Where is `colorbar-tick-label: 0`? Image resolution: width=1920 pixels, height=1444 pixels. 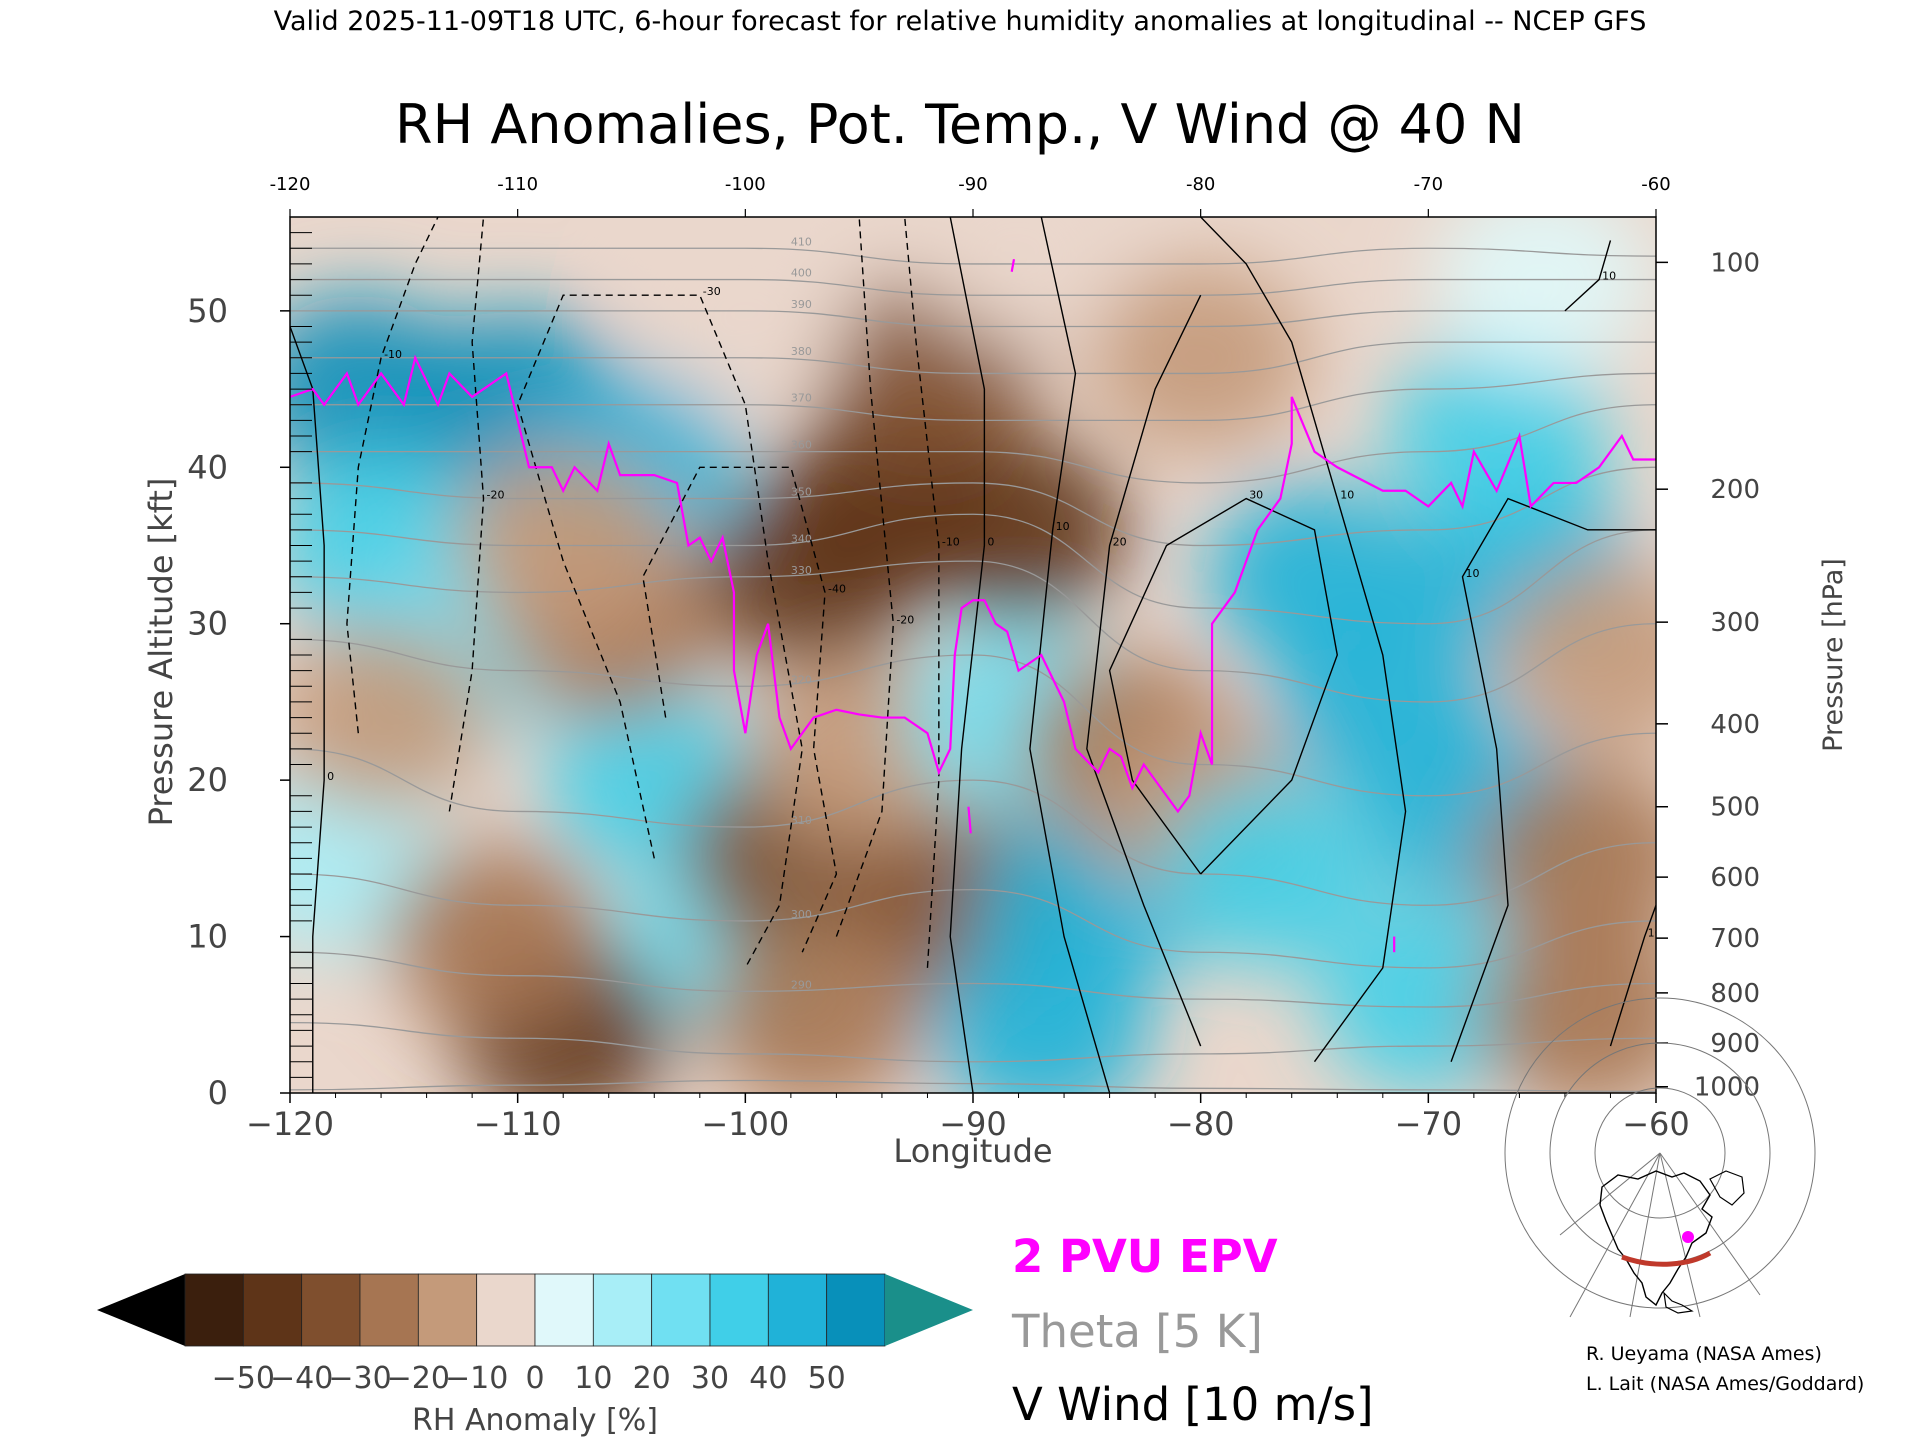 colorbar-tick-label: 0 is located at coordinates (534, 1378).